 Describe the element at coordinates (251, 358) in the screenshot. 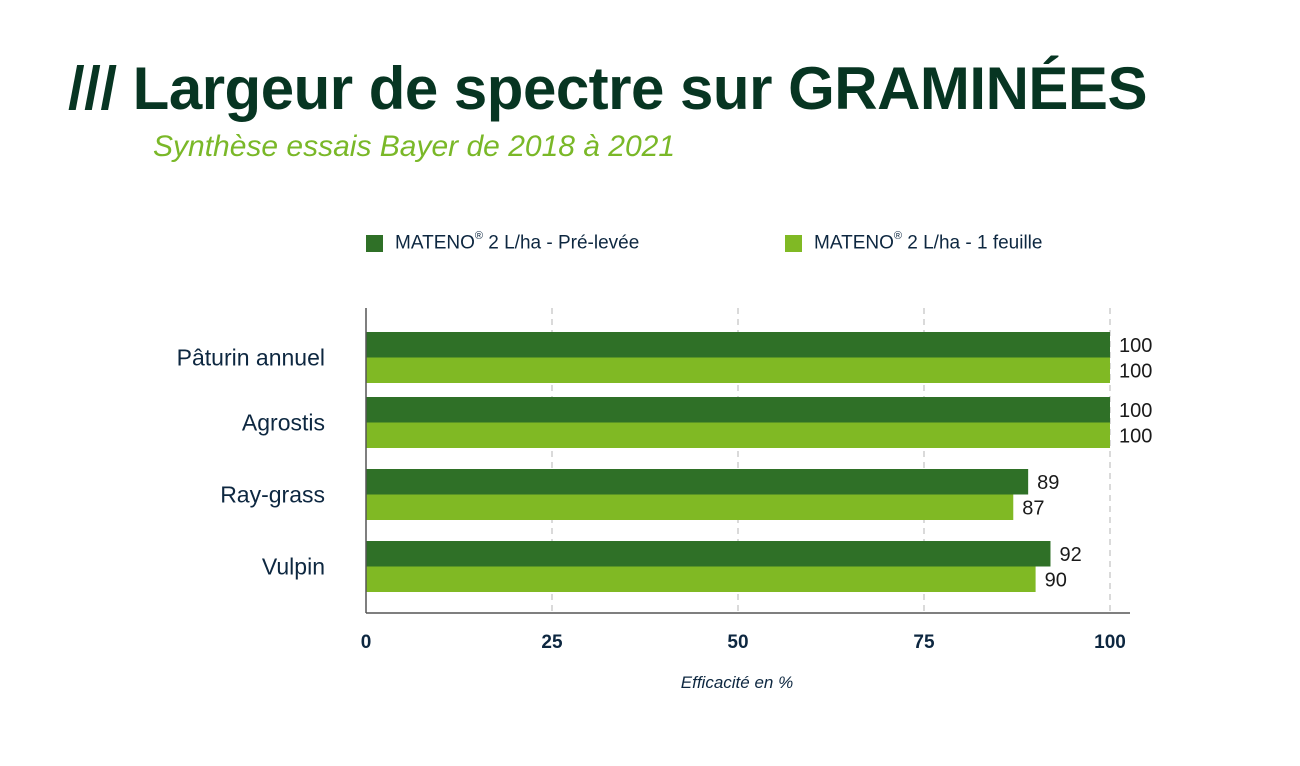

I see `category-label: Pâturin annuel` at that location.